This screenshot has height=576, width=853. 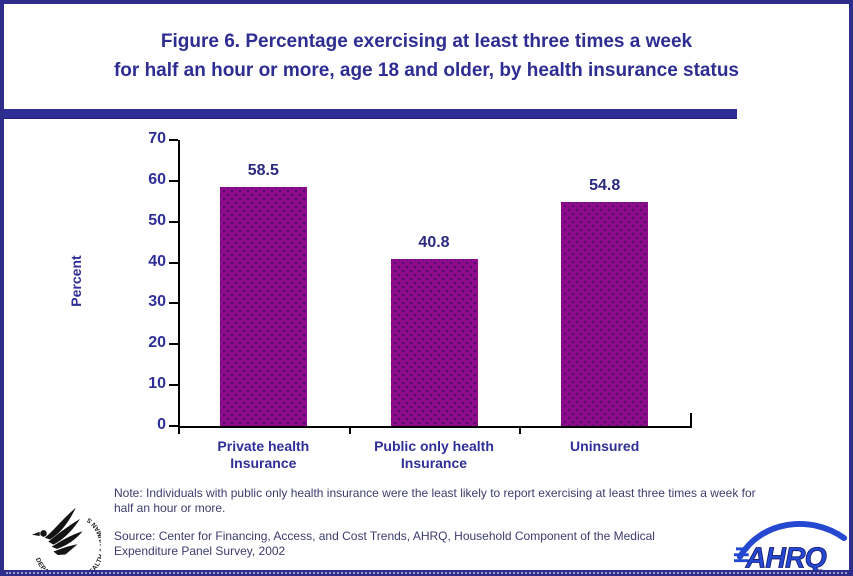 I want to click on hhs-eagle-icon, so click(x=57, y=531).